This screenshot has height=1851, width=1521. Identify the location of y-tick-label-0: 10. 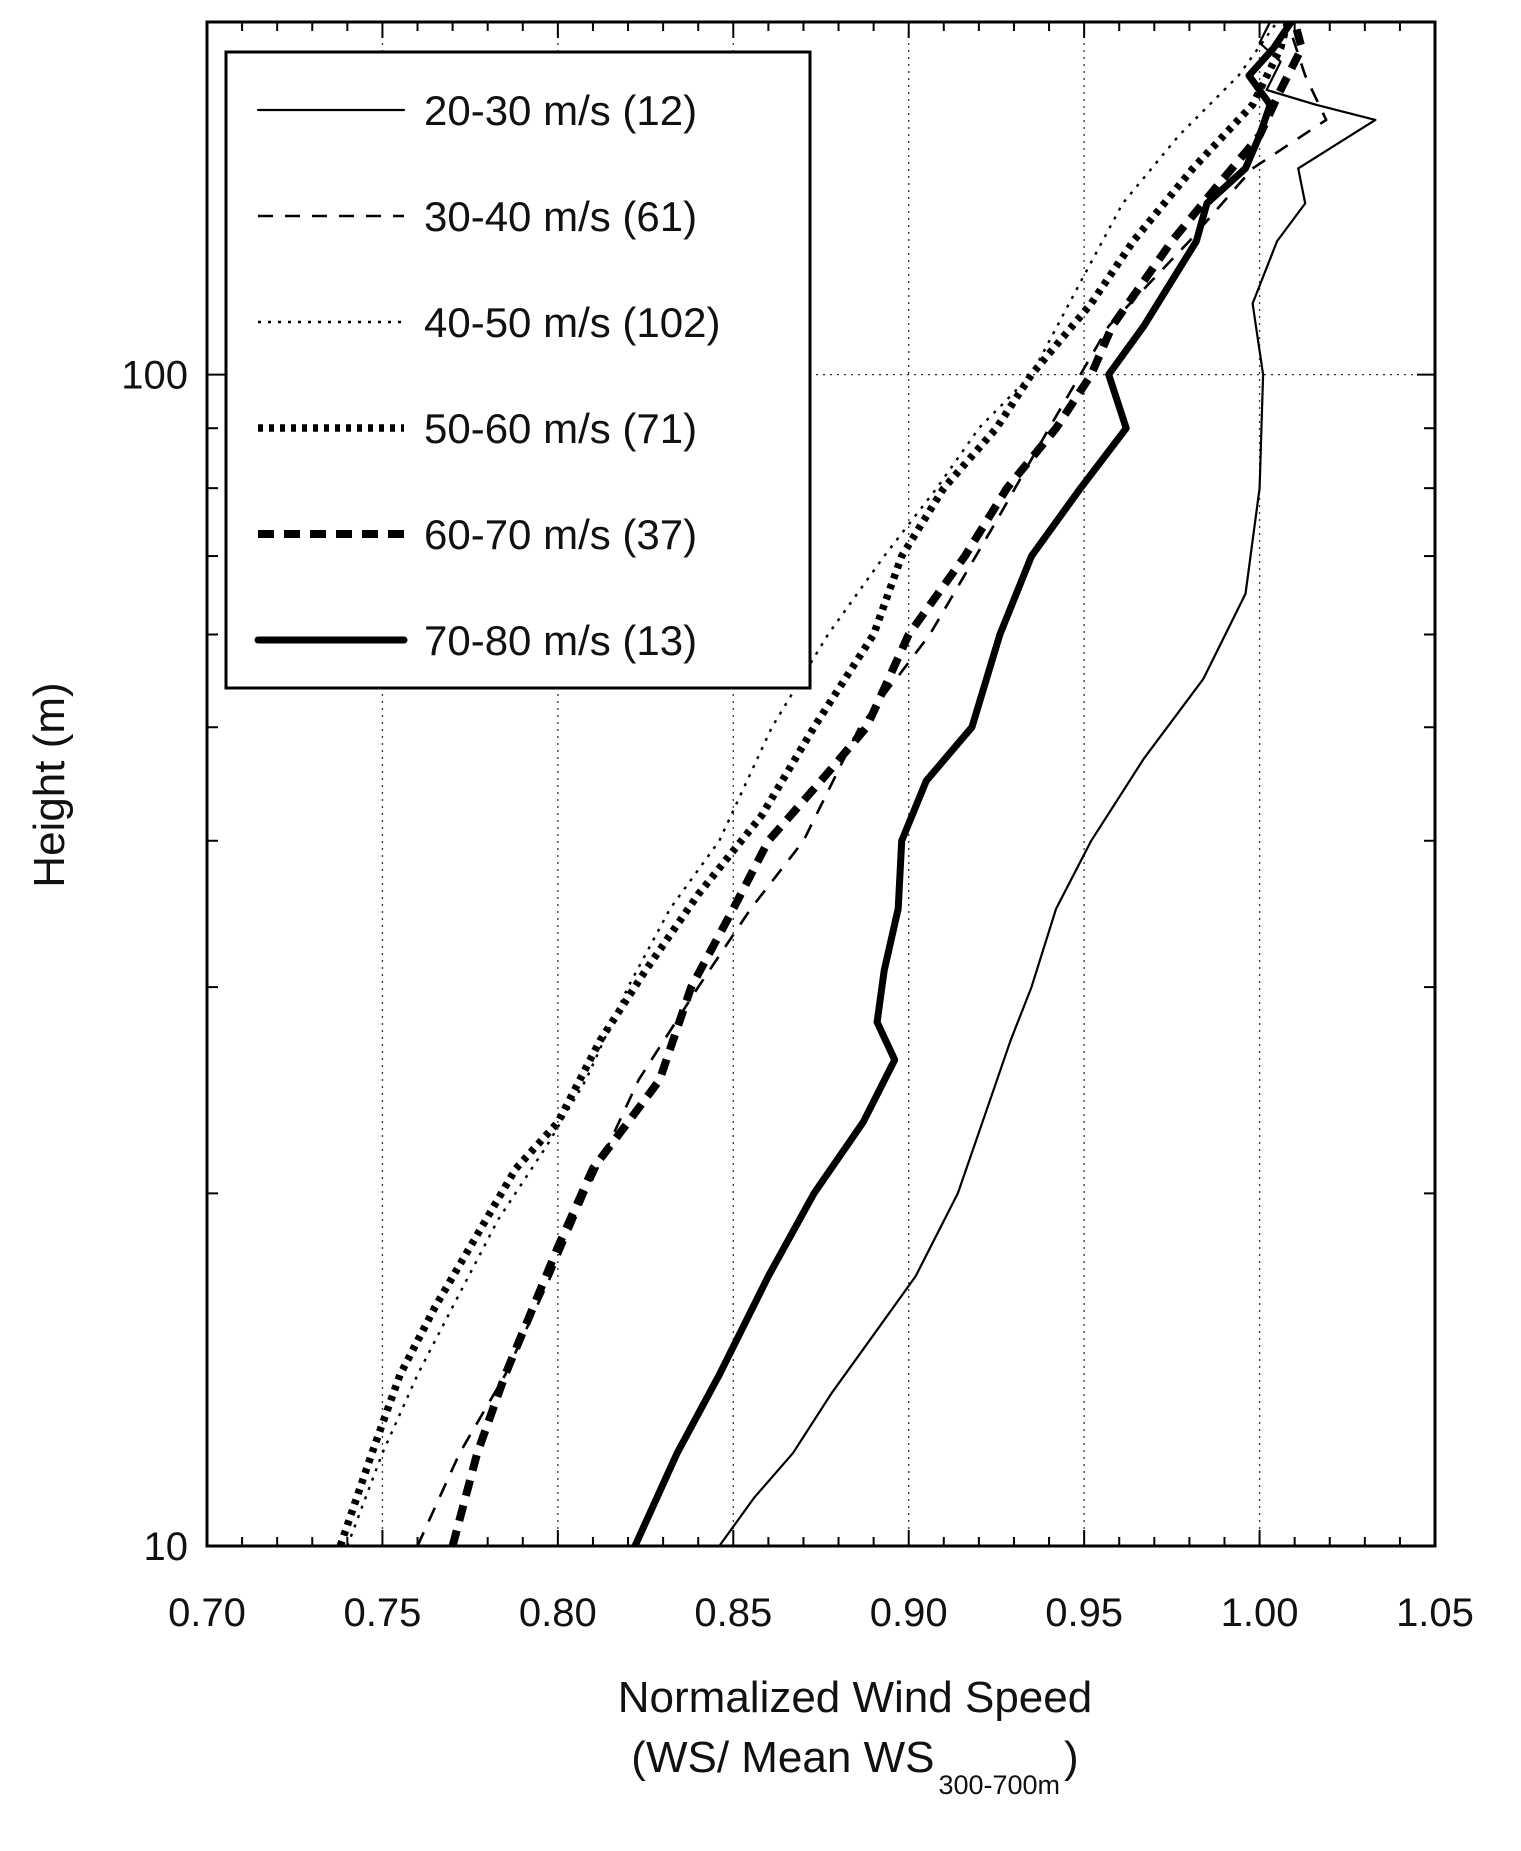
(166, 1547).